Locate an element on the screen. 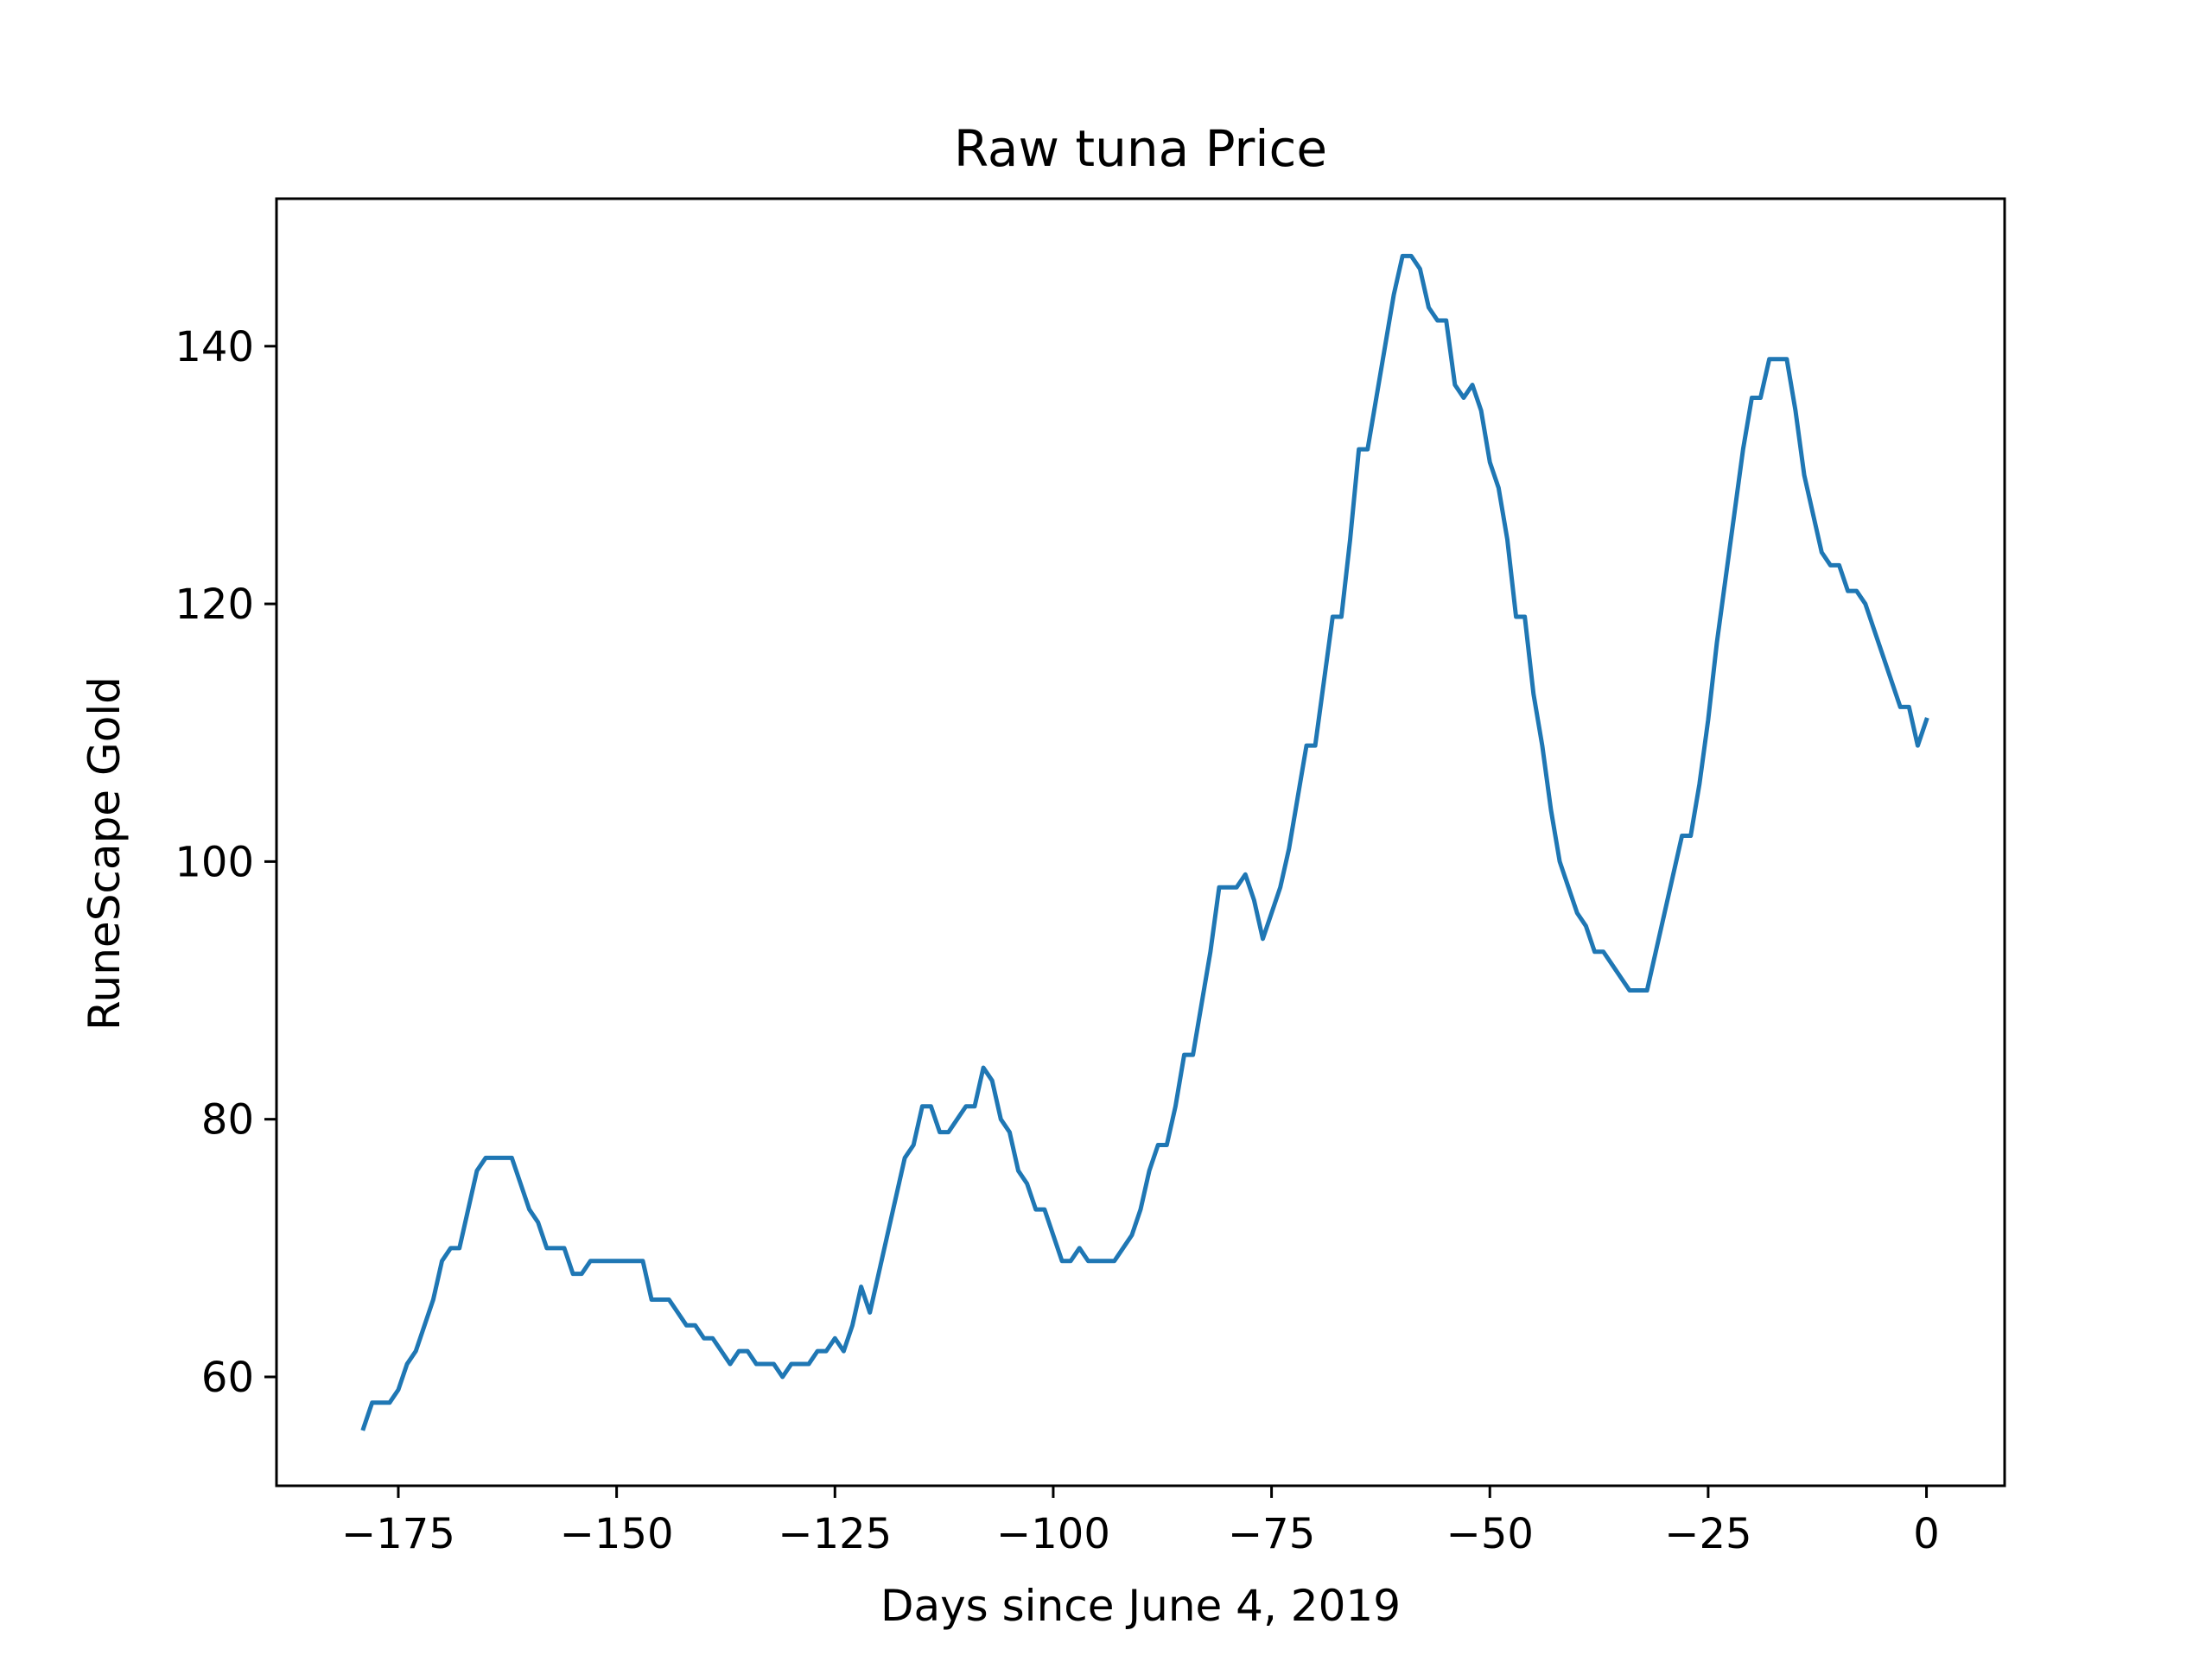 This screenshot has width=2212, height=1662. y-axis-label: RuneScape Gold is located at coordinates (104, 853).